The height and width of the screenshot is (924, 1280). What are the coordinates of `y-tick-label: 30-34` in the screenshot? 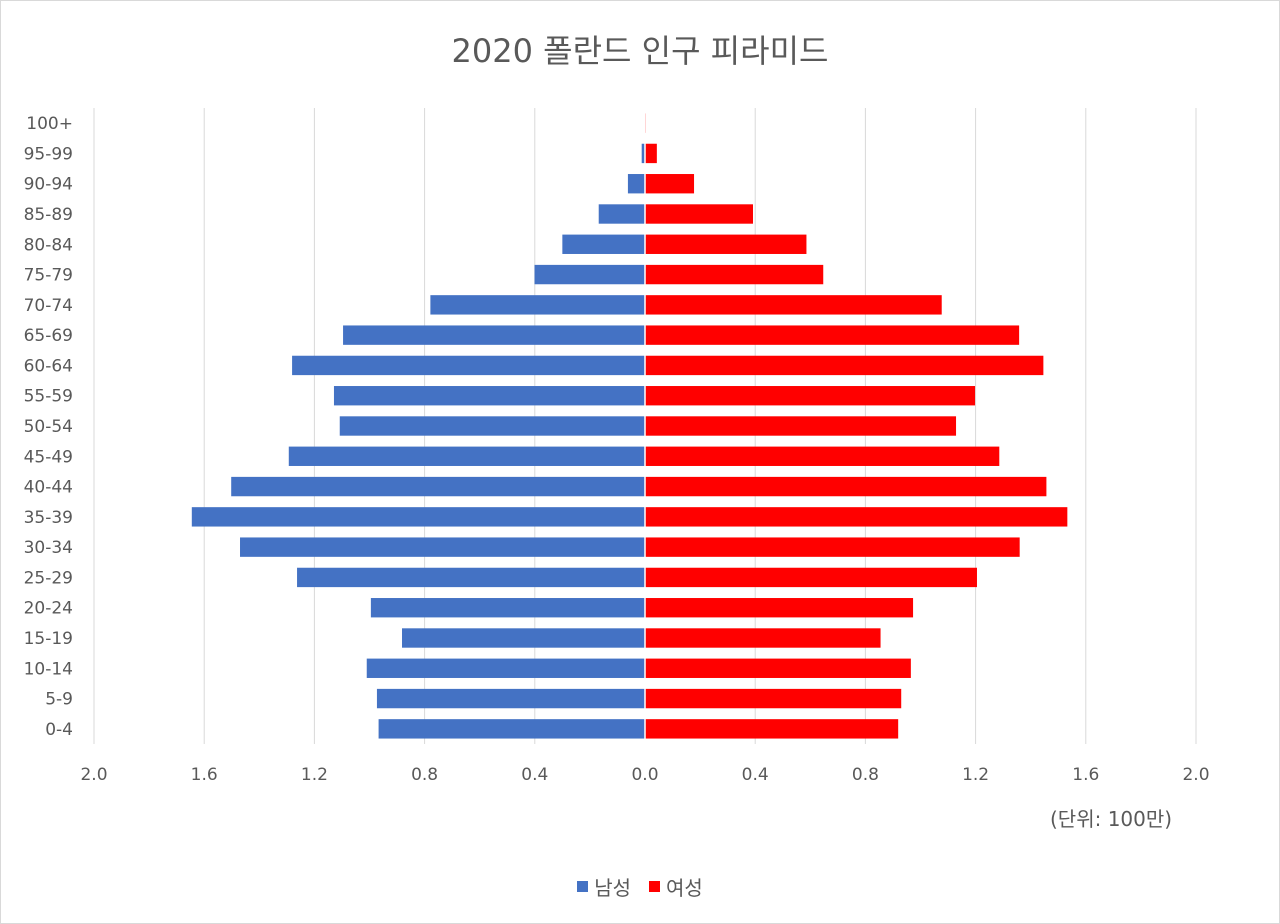 It's located at (48, 548).